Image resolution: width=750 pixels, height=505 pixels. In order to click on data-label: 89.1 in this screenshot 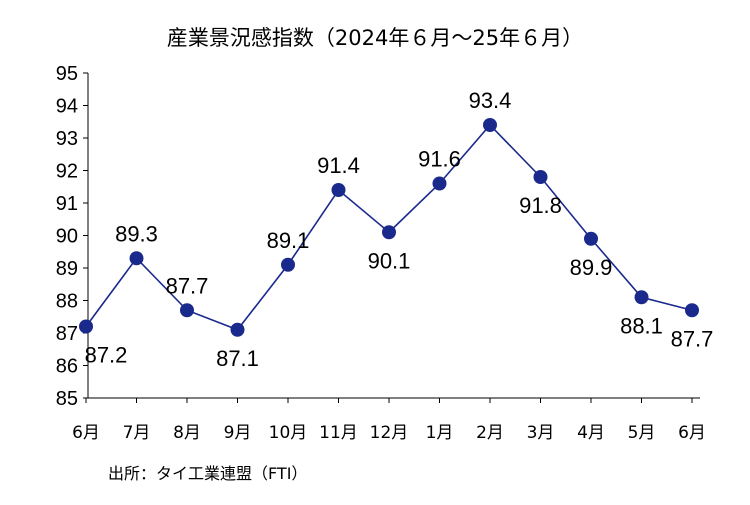, I will do `click(288, 240)`.